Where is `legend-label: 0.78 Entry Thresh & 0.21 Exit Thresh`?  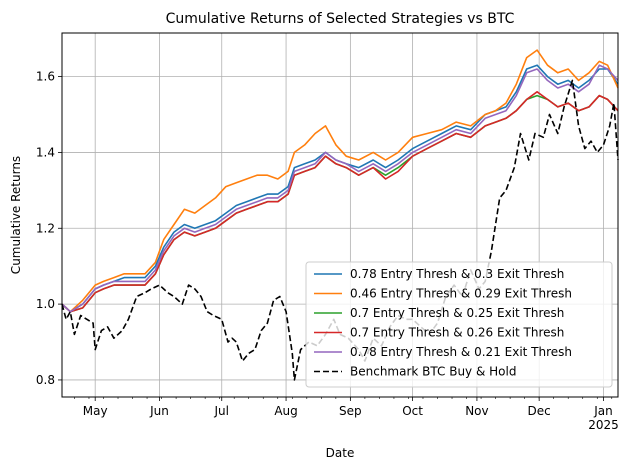
legend-label: 0.78 Entry Thresh & 0.21 Exit Thresh is located at coordinates (461, 352).